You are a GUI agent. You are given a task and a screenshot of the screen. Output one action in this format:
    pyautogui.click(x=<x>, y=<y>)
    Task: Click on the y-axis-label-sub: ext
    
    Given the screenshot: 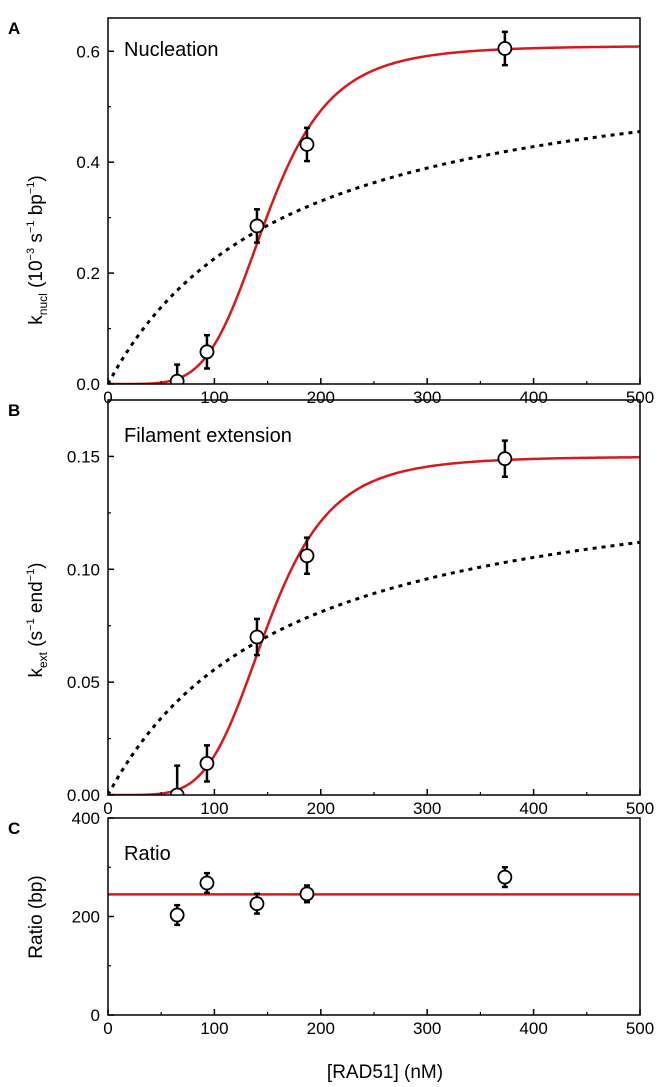 What is the action you would take?
    pyautogui.click(x=43, y=659)
    